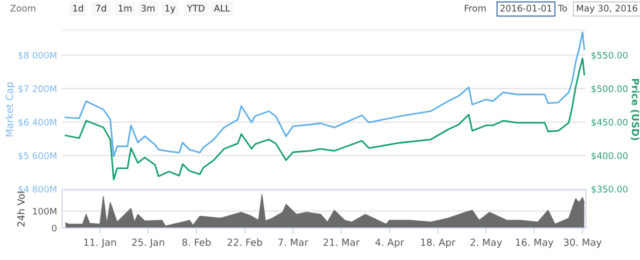 The height and width of the screenshot is (260, 640). I want to click on text: YTD, so click(195, 8).